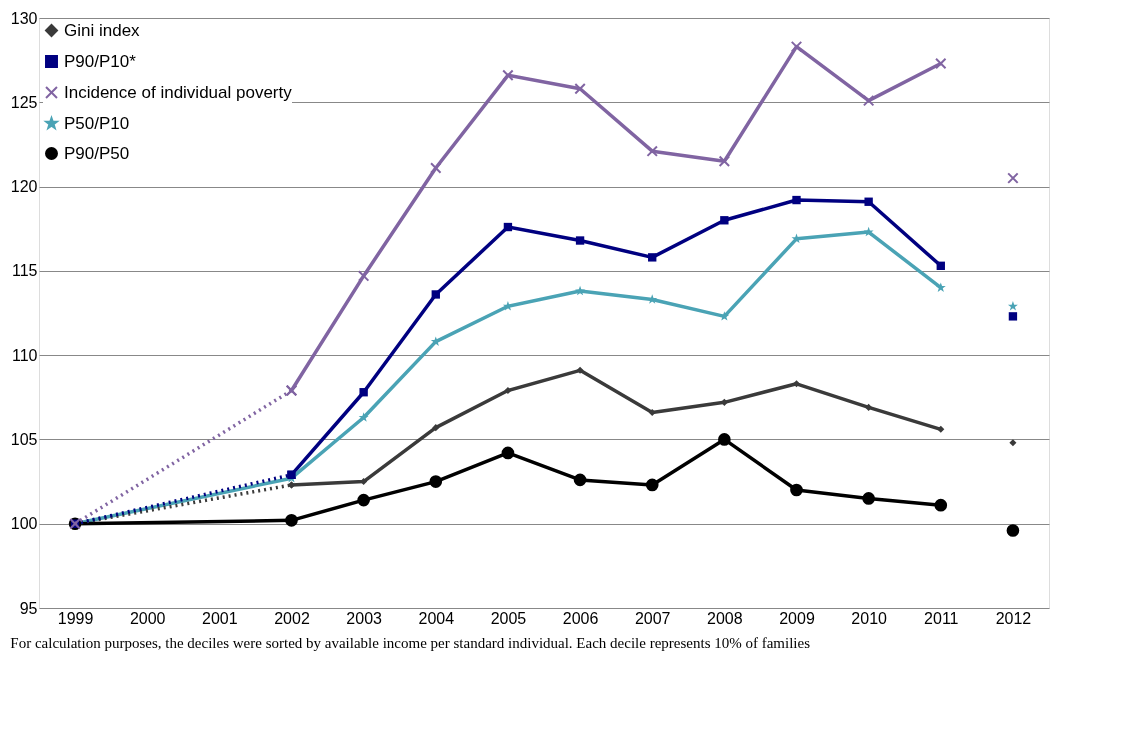  I want to click on x-tick-label: 2012, so click(1013, 618).